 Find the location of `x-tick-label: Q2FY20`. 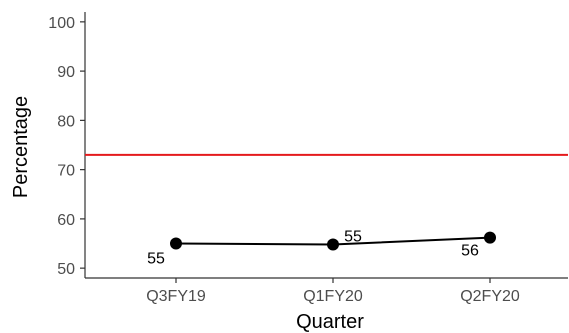

x-tick-label: Q2FY20 is located at coordinates (490, 296).